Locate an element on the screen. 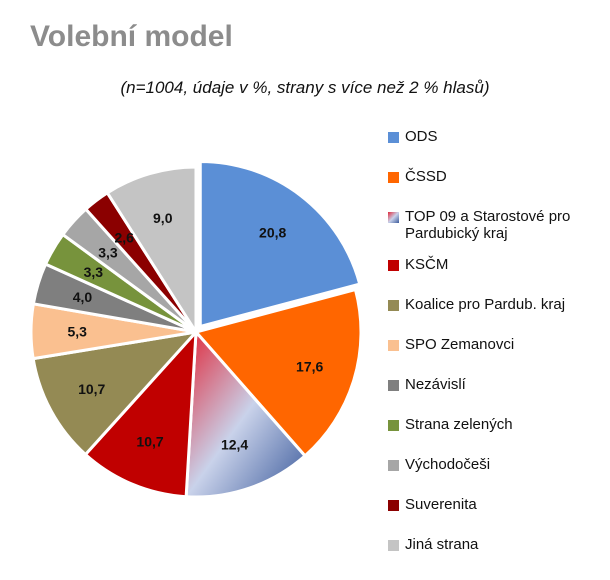 This screenshot has height=580, width=610. legend-item-9: Východočeši is located at coordinates (496, 464).